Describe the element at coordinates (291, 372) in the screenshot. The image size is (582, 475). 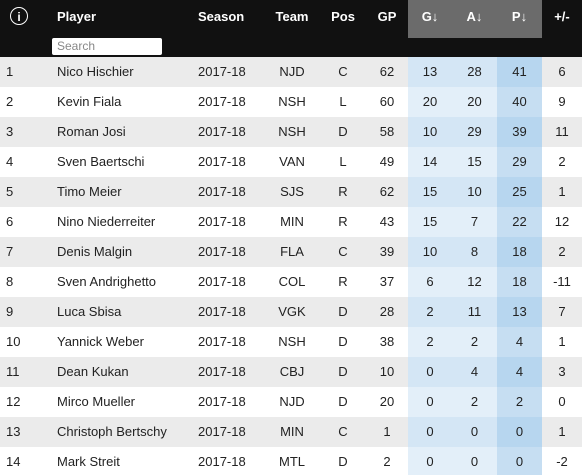
I see `table-row: 11 Dean Kukan 2017-18 CBJ D 10 0 4 4 3` at that location.